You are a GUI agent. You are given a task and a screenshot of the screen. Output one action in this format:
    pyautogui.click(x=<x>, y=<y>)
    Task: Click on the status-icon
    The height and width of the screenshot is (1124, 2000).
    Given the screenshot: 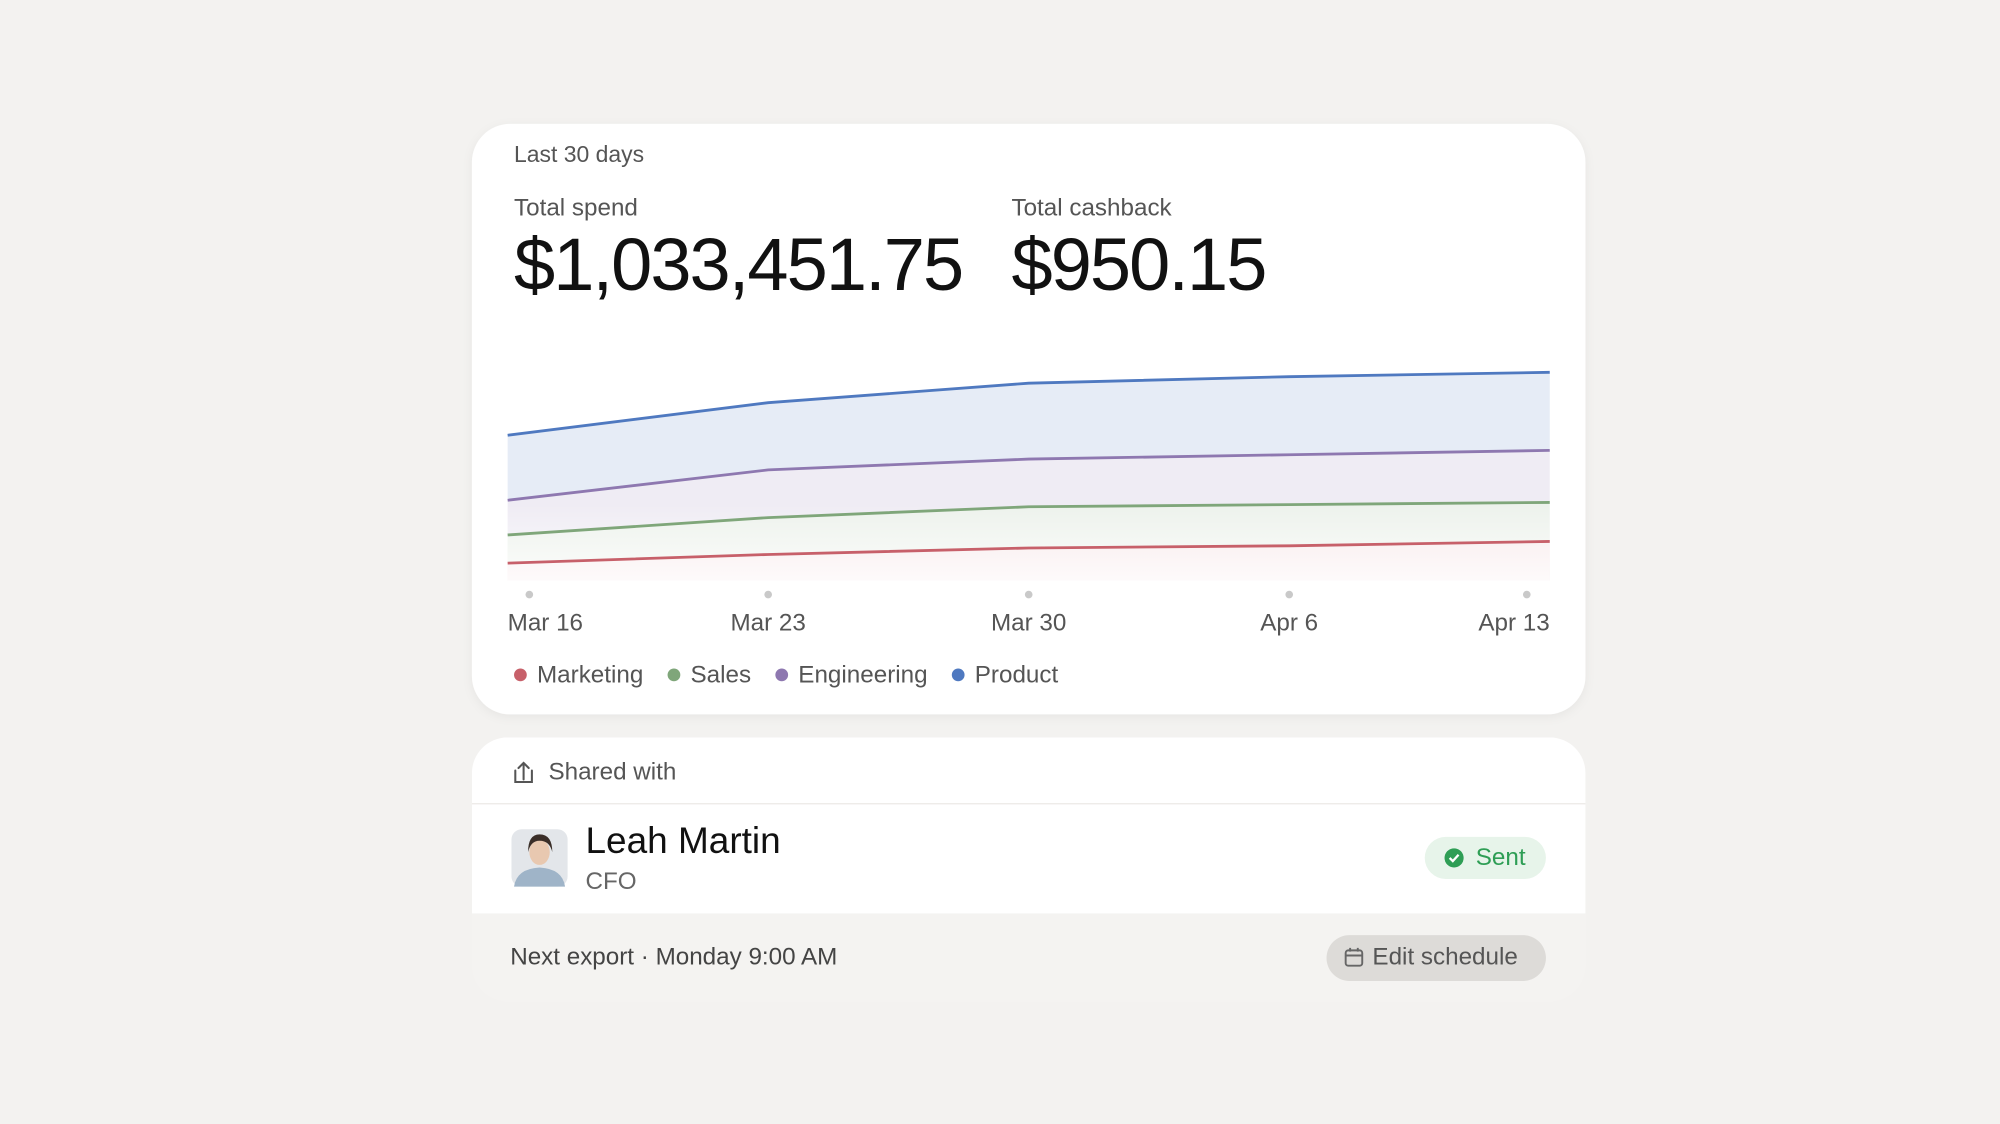 What is the action you would take?
    pyautogui.click(x=1454, y=858)
    